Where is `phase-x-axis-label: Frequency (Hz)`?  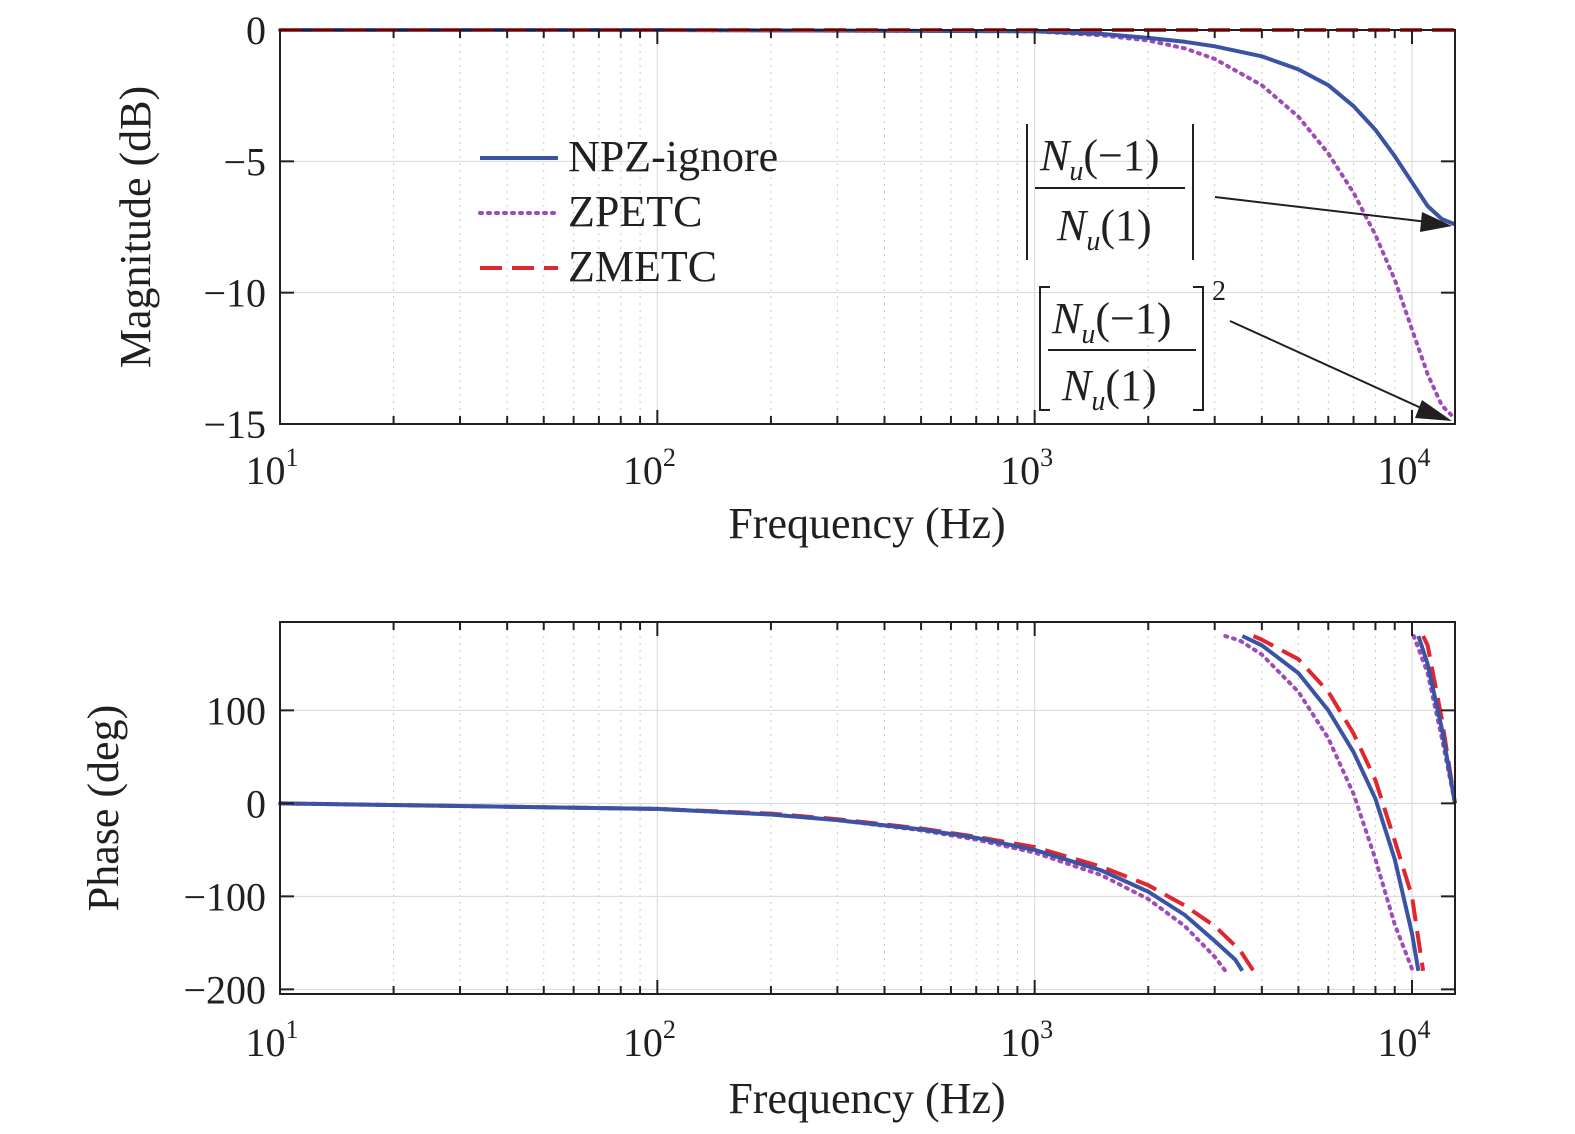
phase-x-axis-label: Frequency (Hz) is located at coordinates (866, 1098).